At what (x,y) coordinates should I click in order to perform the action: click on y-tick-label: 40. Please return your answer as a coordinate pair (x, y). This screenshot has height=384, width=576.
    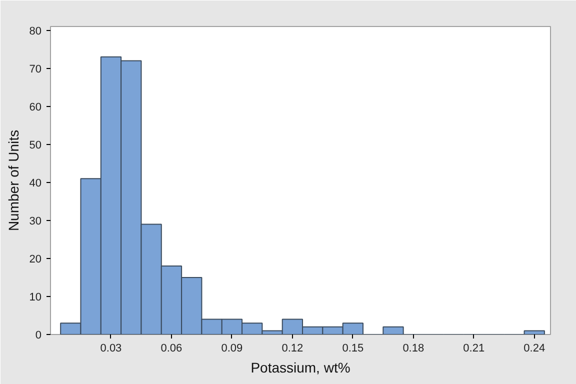
    Looking at the image, I should click on (35, 183).